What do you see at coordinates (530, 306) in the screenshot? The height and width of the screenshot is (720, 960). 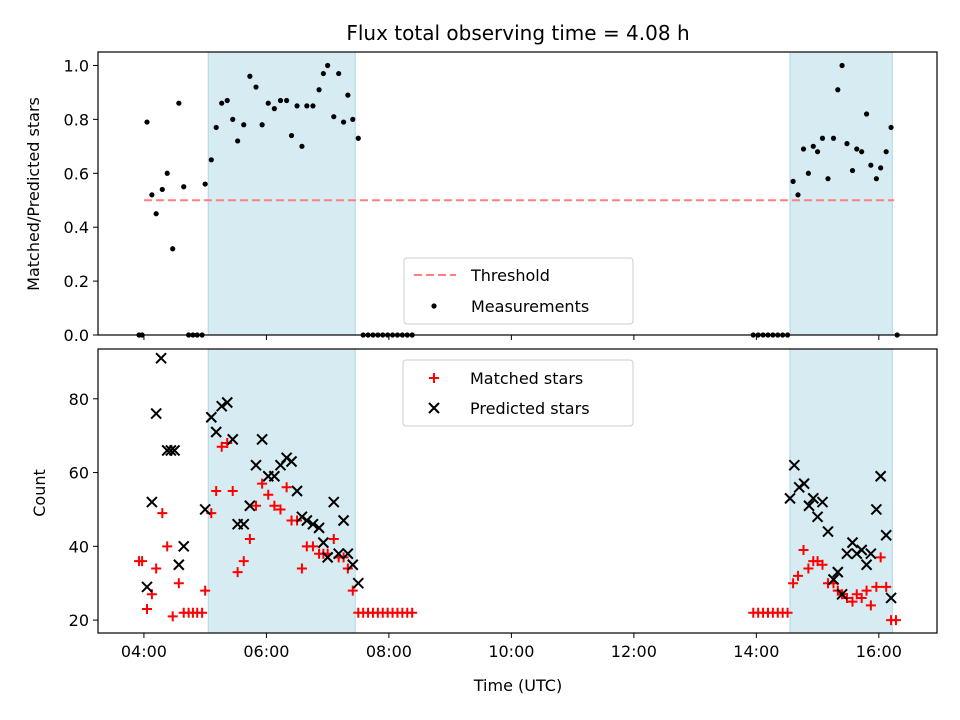 I see `measurements-legend-label: Measurements` at bounding box center [530, 306].